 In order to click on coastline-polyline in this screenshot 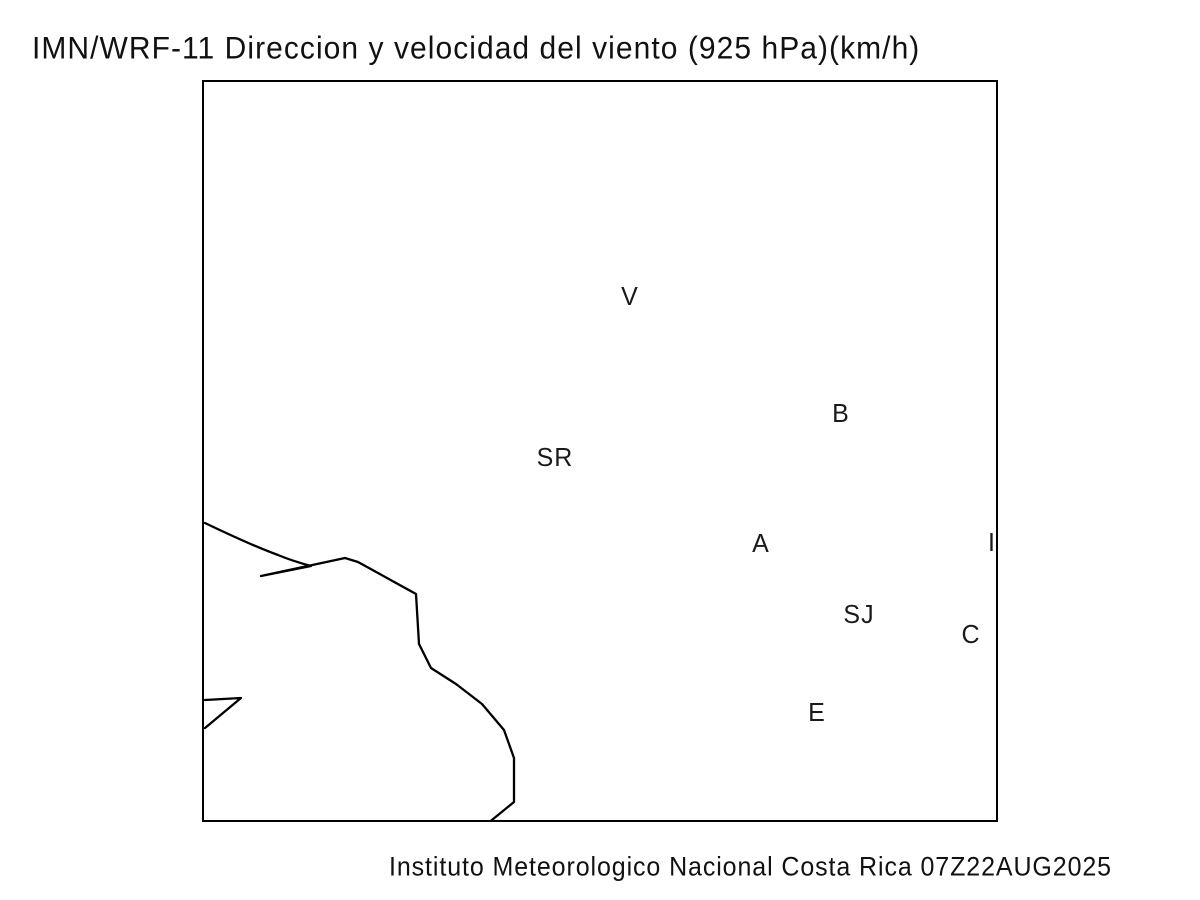, I will do `click(360, 670)`.